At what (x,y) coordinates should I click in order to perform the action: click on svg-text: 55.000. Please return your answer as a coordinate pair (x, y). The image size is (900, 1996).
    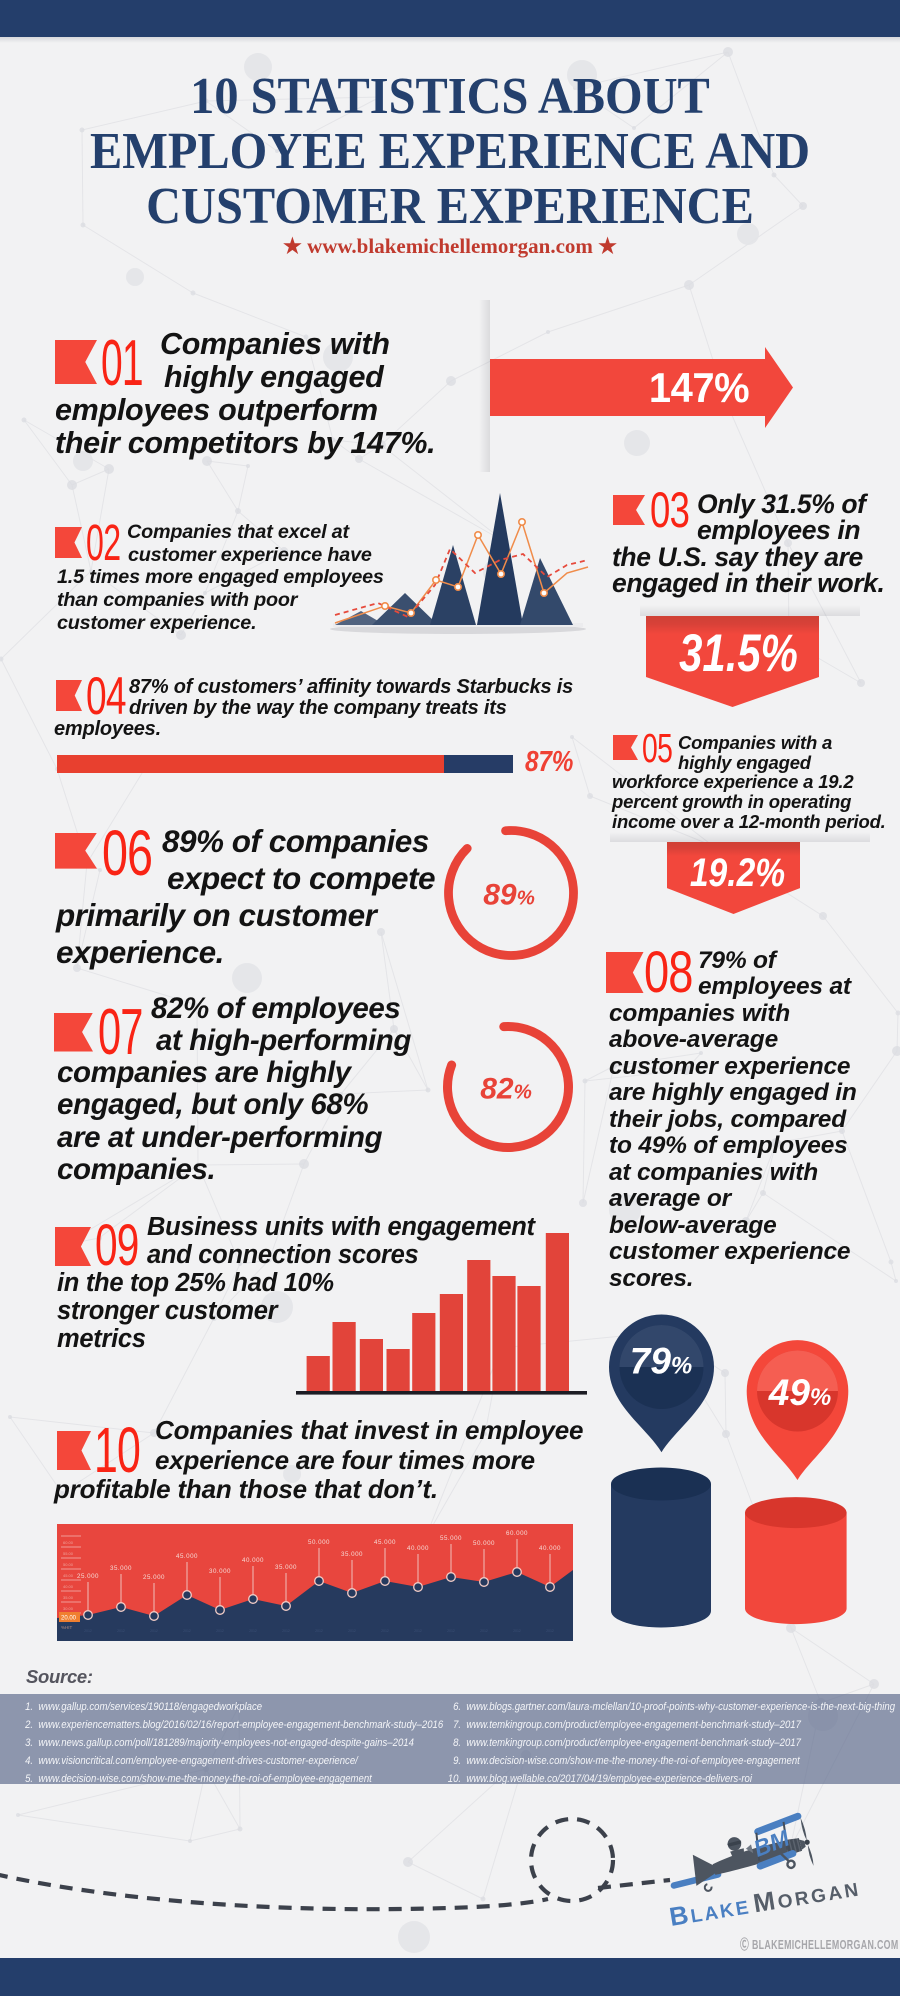
    Looking at the image, I should click on (451, 1538).